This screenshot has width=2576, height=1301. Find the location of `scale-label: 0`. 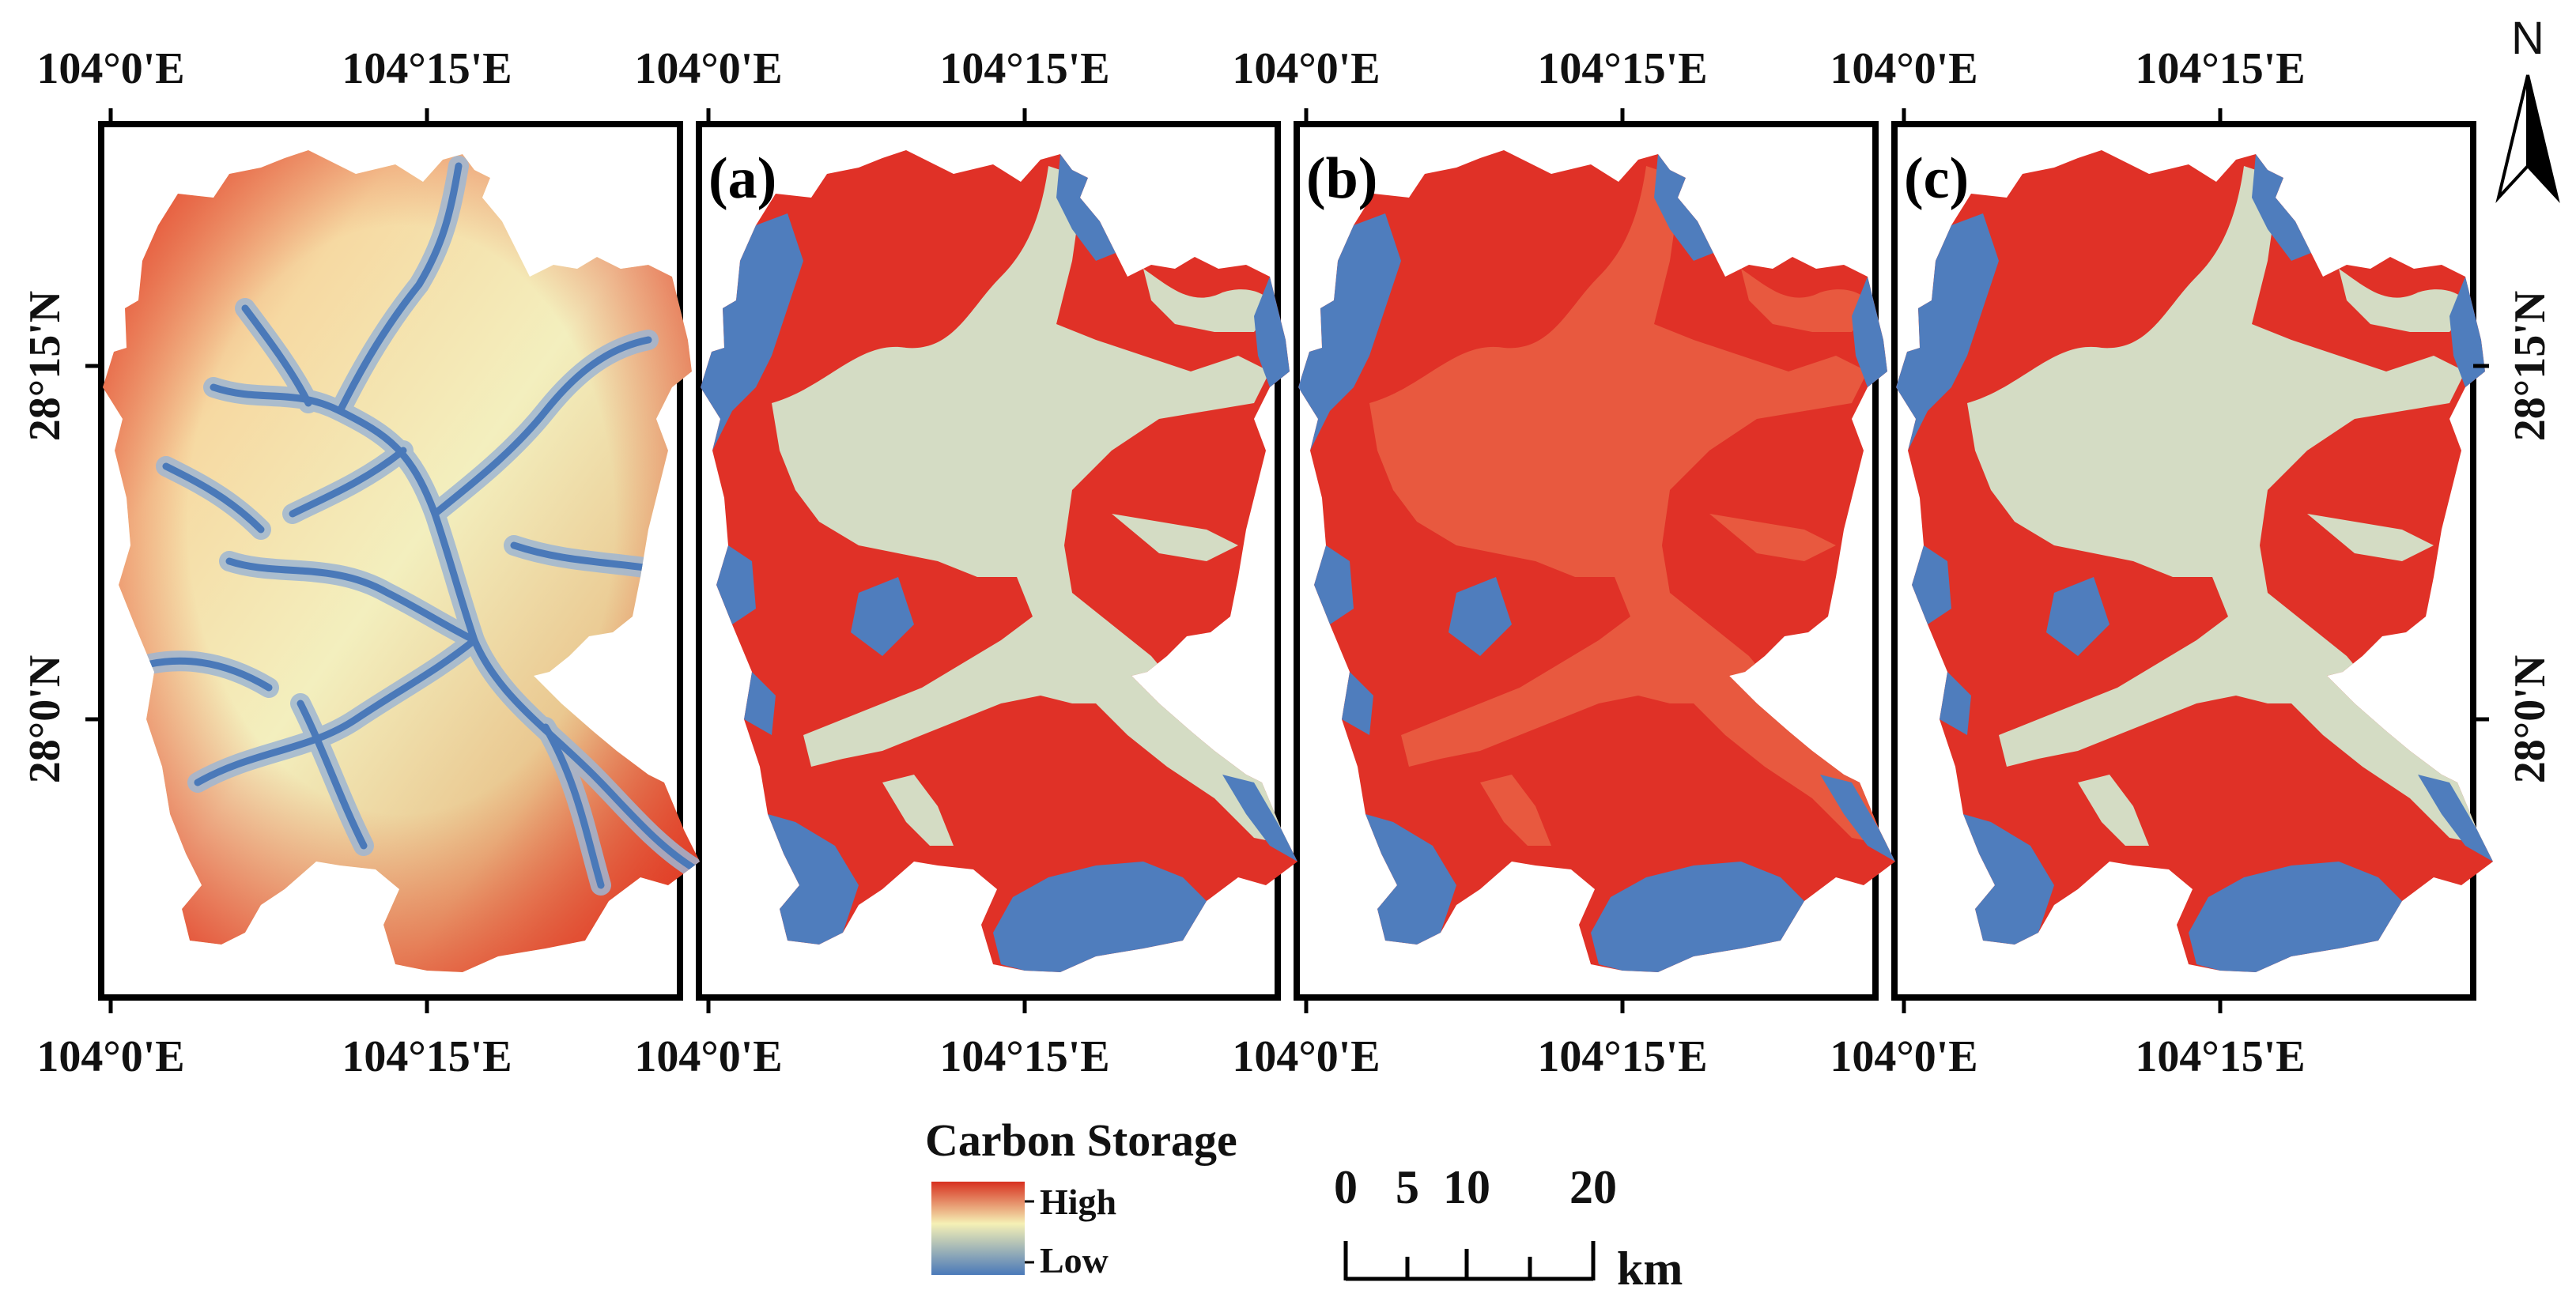

scale-label: 0 is located at coordinates (1346, 1187).